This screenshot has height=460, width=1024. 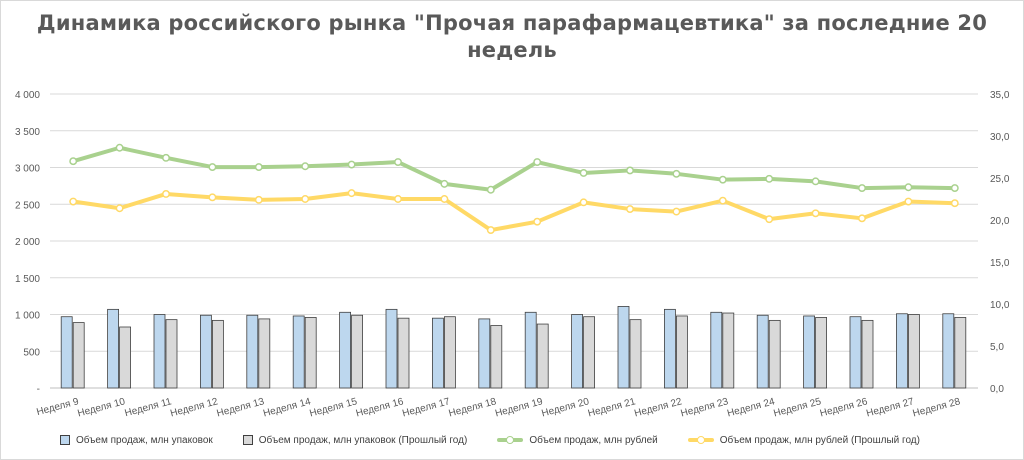 I want to click on legend-item-sales-rub: Объем продаж, млн рублей, so click(x=577, y=440).